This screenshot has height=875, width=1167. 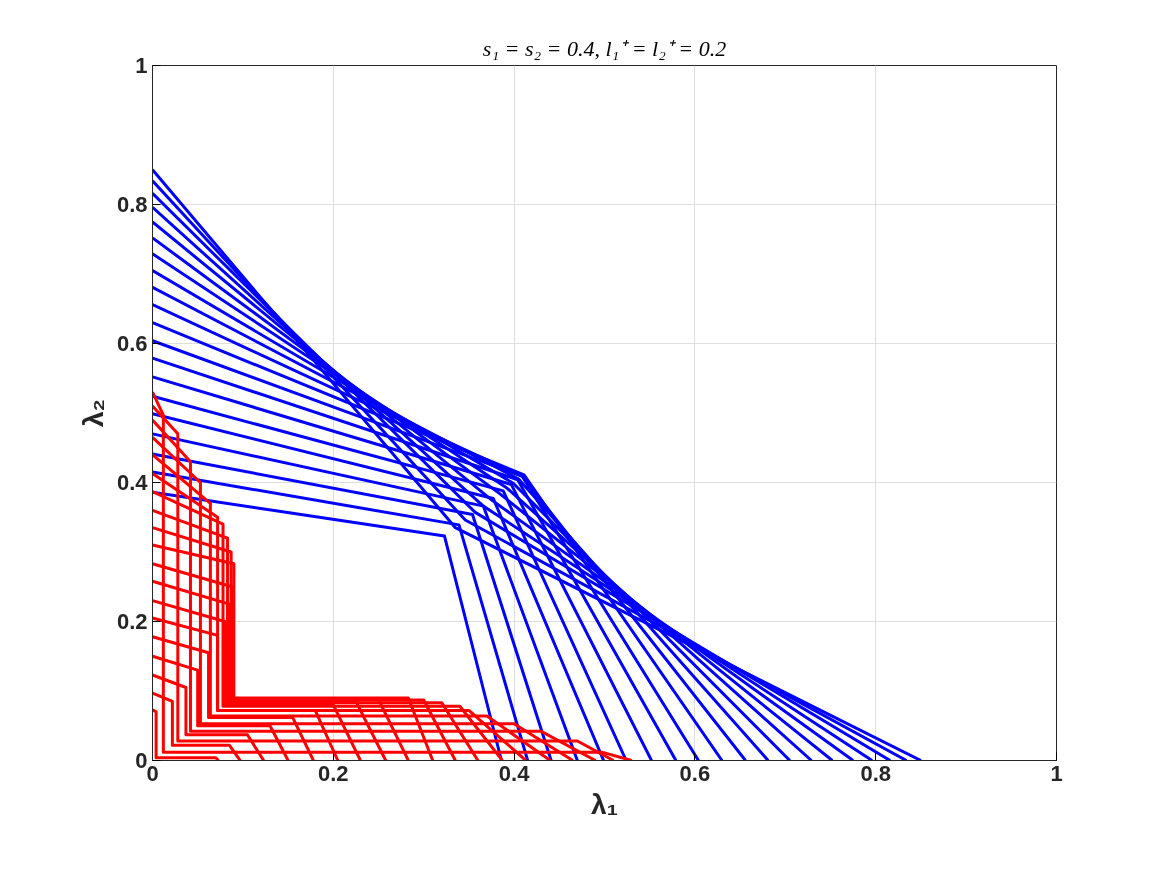 I want to click on x-tick-label: 0.2, so click(x=333, y=773).